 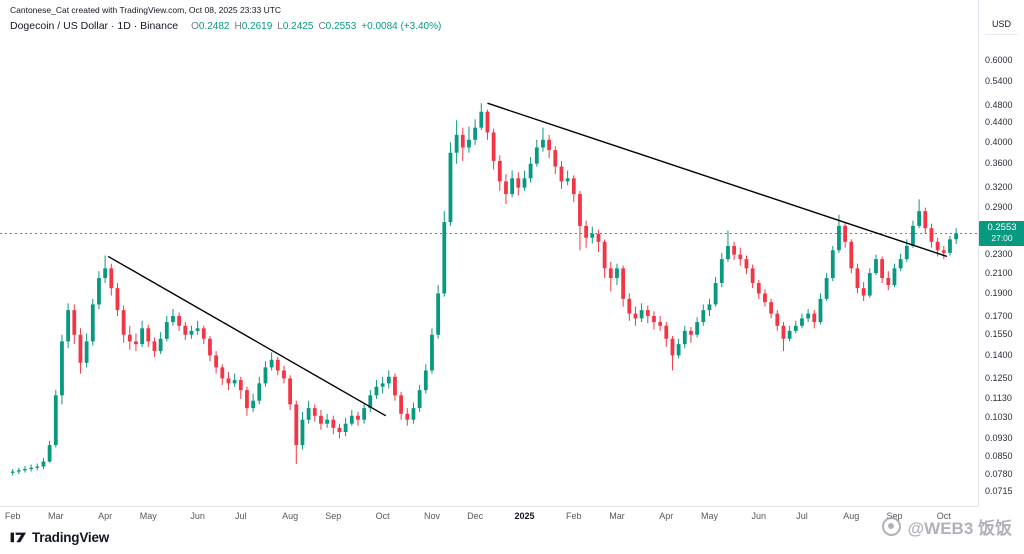 I want to click on price-axis-label: 0.4800, so click(x=999, y=104).